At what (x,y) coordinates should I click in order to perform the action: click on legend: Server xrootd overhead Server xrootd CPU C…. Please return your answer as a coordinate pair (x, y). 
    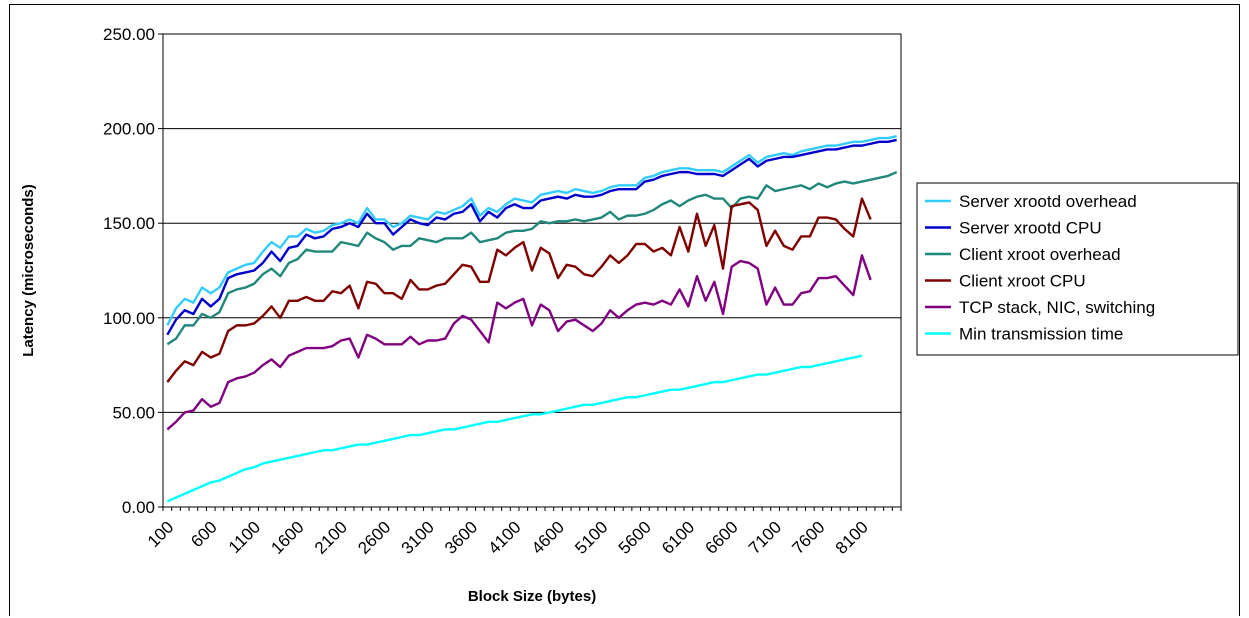
    Looking at the image, I should click on (1077, 269).